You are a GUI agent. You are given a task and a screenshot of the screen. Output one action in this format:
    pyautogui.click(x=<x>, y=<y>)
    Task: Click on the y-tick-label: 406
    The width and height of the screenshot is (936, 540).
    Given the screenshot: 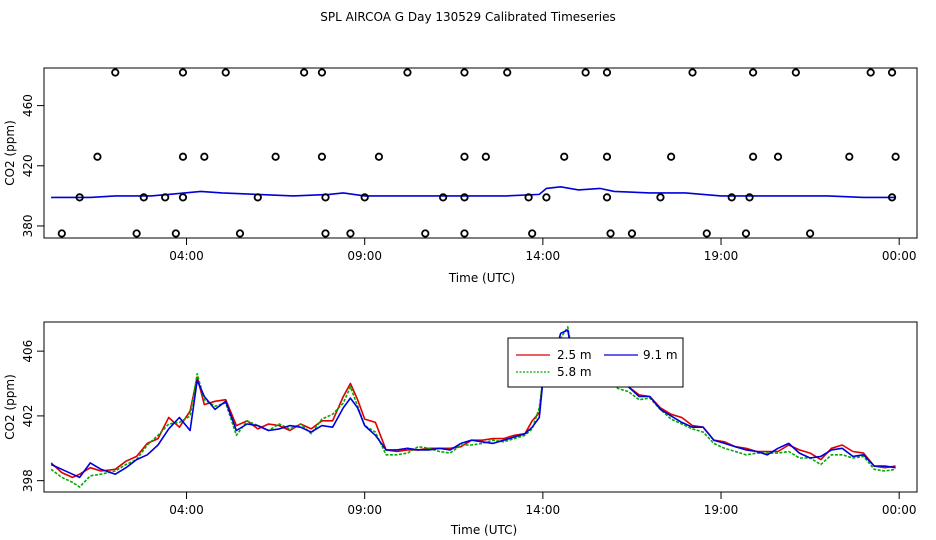 What is the action you would take?
    pyautogui.click(x=28, y=351)
    